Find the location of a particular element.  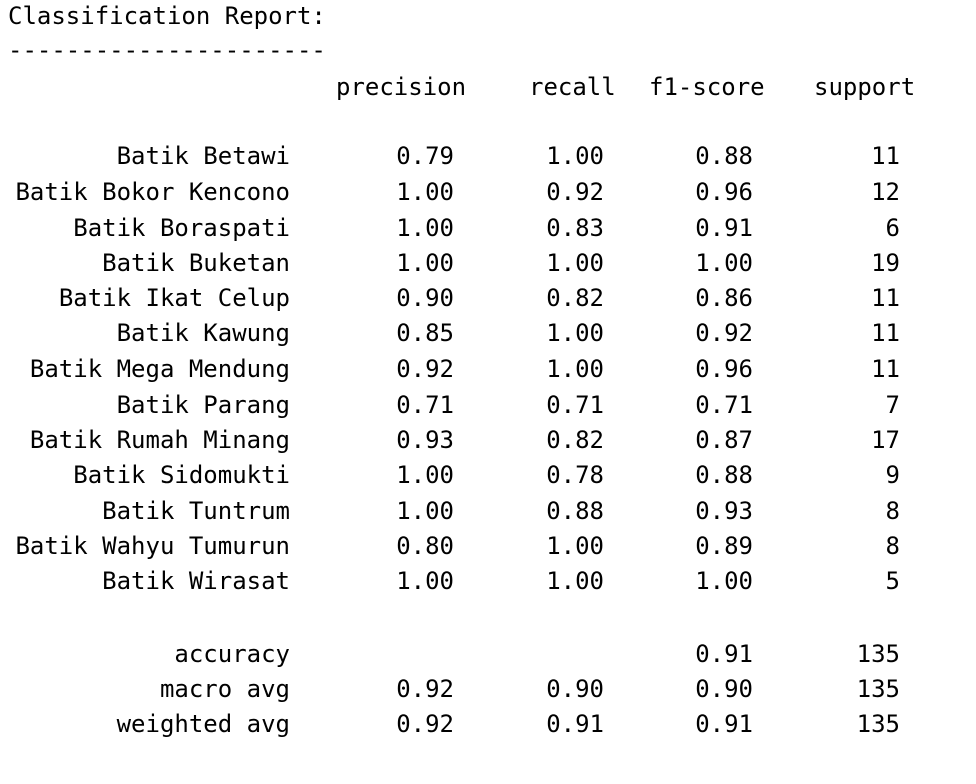

class-label: Batik Boraspati is located at coordinates (181, 228).